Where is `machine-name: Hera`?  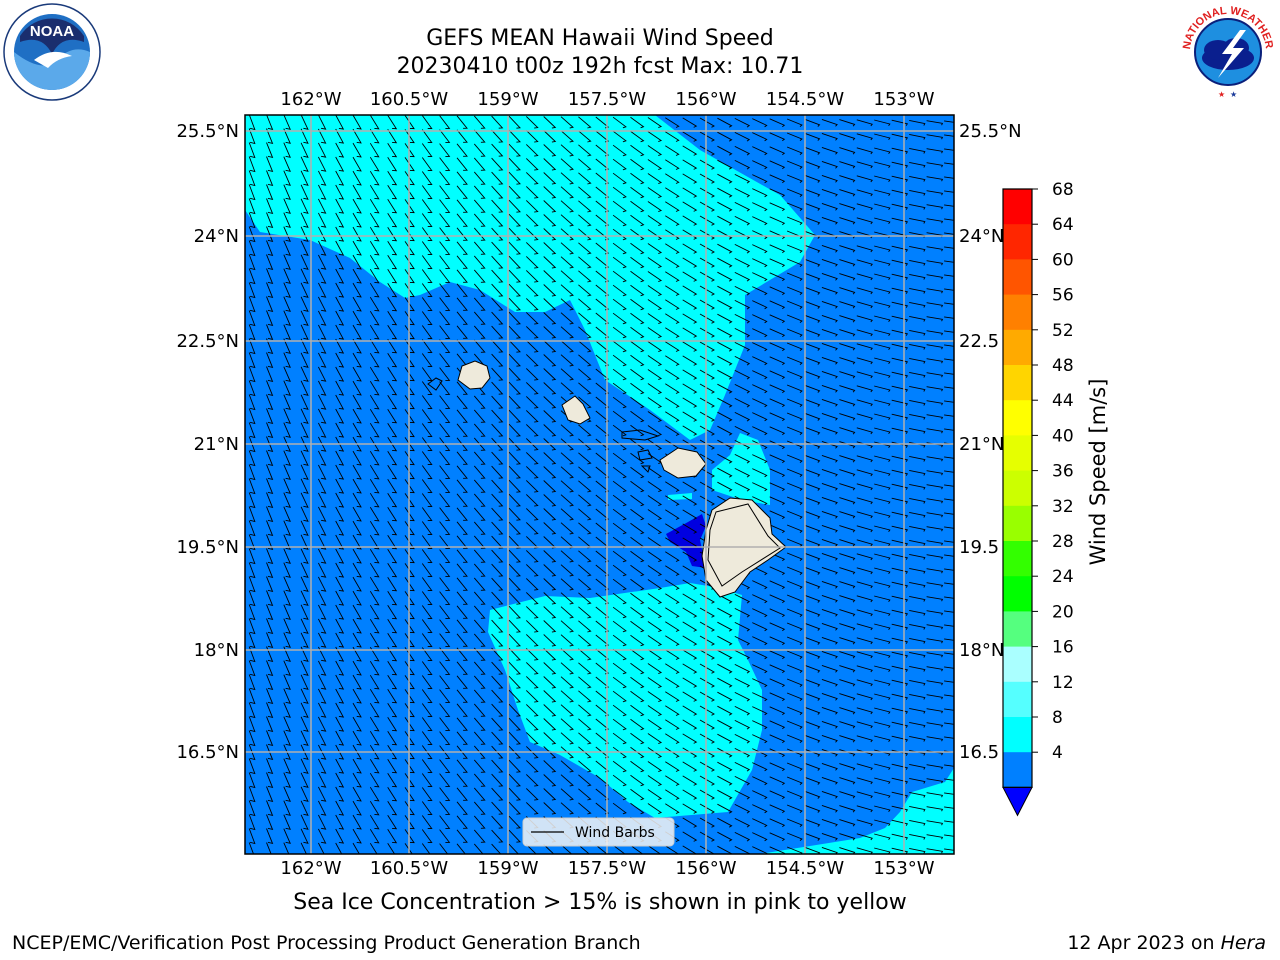
machine-name: Hera is located at coordinates (1243, 943).